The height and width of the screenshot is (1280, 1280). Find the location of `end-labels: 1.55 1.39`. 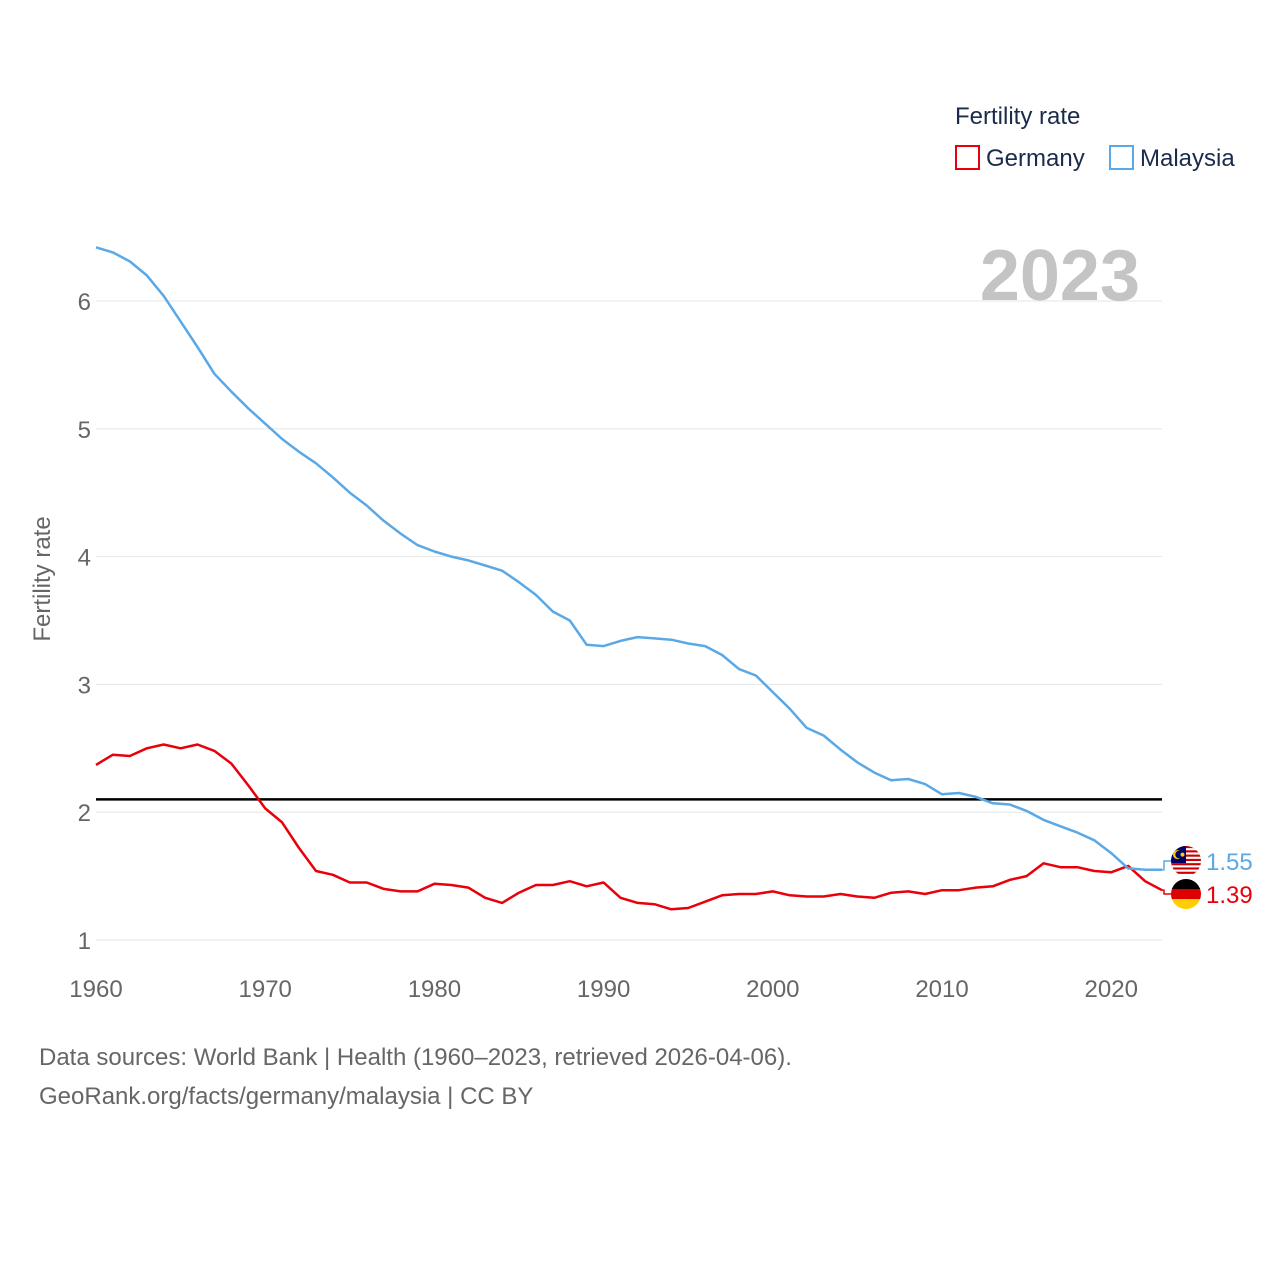

end-labels: 1.55 1.39 is located at coordinates (1207, 877).